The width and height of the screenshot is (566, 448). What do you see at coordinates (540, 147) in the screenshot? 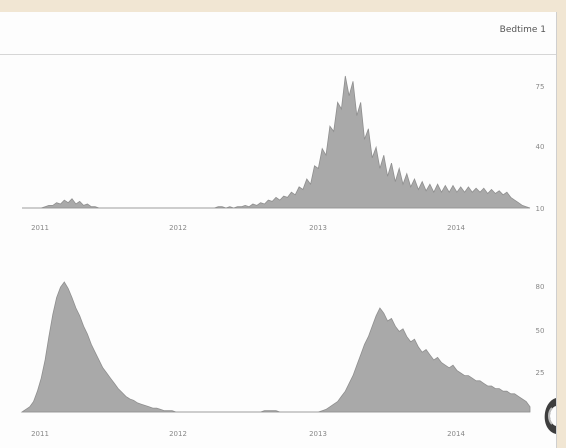
I see `y-tick-label: 40` at bounding box center [540, 147].